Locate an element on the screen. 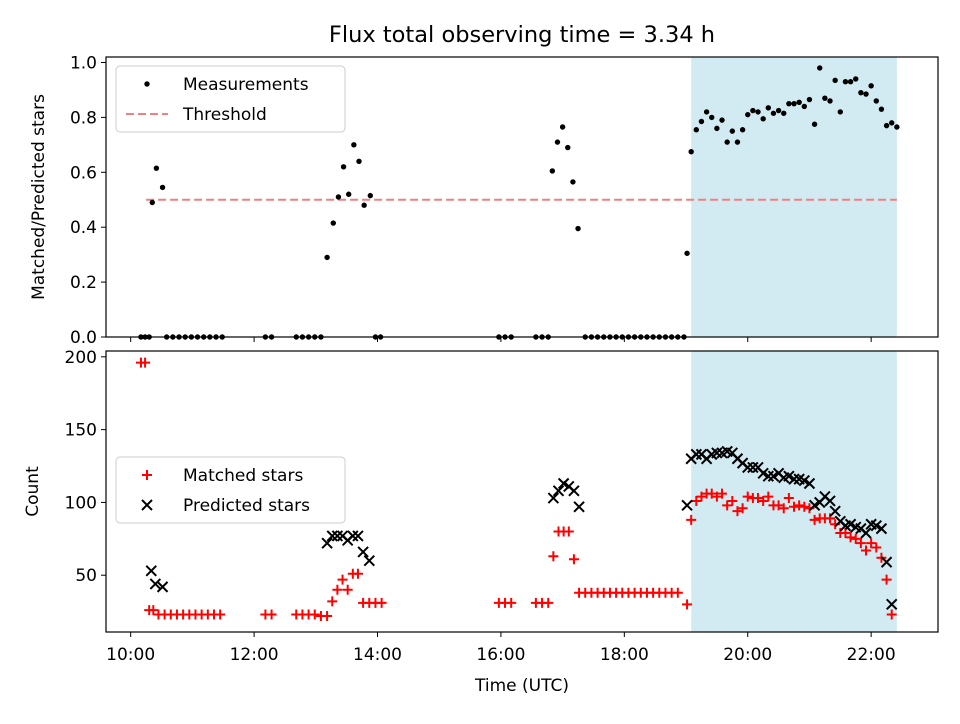 The height and width of the screenshot is (724, 960). y-tick-label: 0.0 is located at coordinates (83, 338).